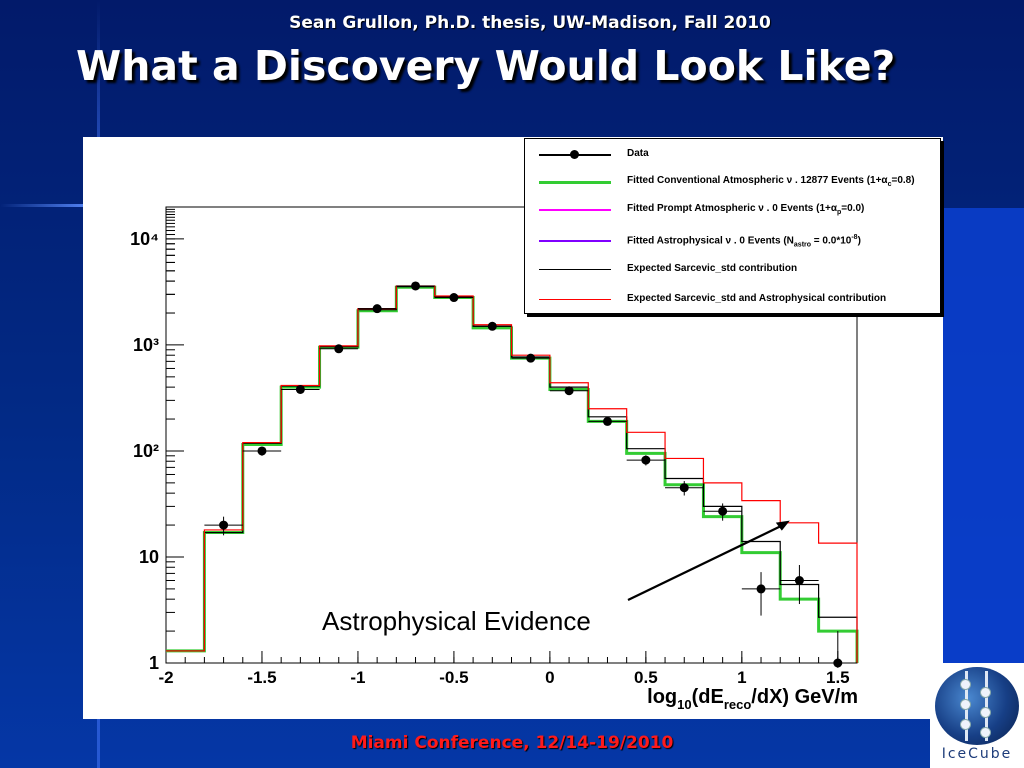  What do you see at coordinates (261, 677) in the screenshot?
I see `x-tick-label: -1.5` at bounding box center [261, 677].